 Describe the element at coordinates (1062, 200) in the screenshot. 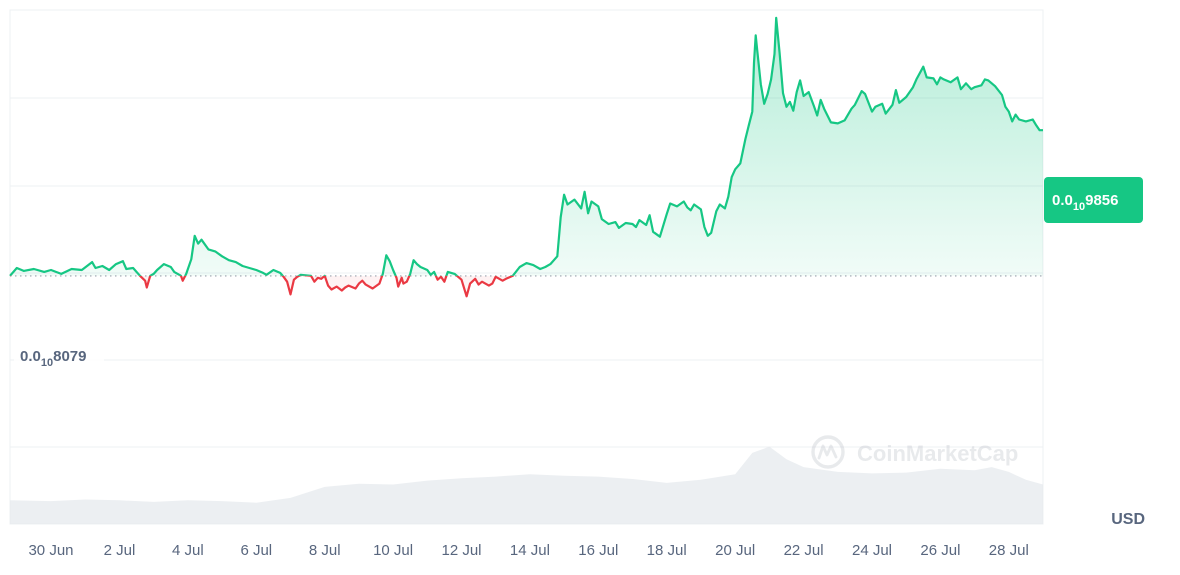

I see `current-price-prefix: 0.0` at that location.